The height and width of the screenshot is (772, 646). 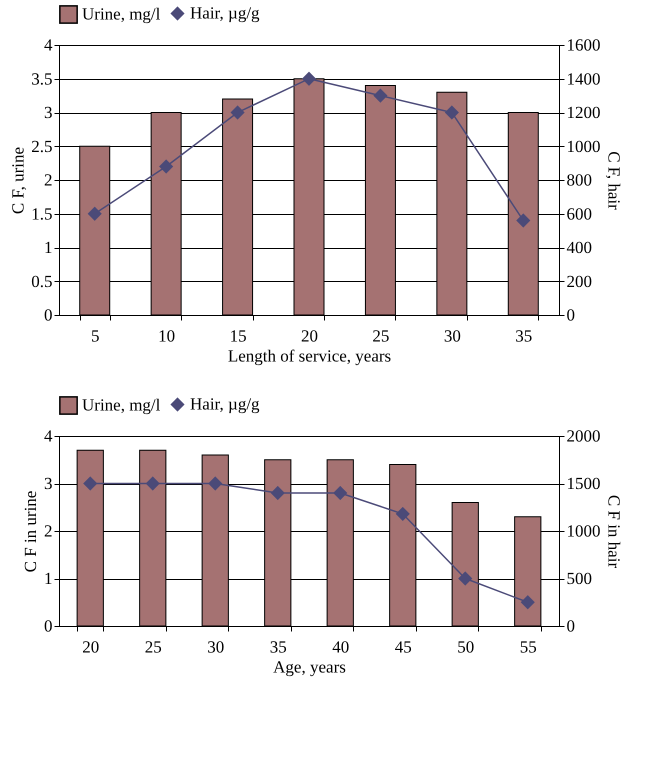 What do you see at coordinates (583, 78) in the screenshot?
I see `y2-tick-label: 1400` at bounding box center [583, 78].